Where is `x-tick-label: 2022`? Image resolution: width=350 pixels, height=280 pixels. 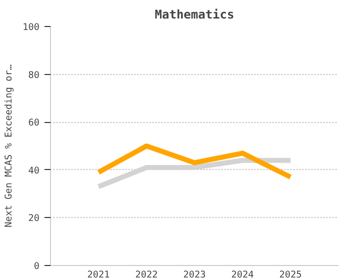 x-tick-label: 2022 is located at coordinates (146, 275).